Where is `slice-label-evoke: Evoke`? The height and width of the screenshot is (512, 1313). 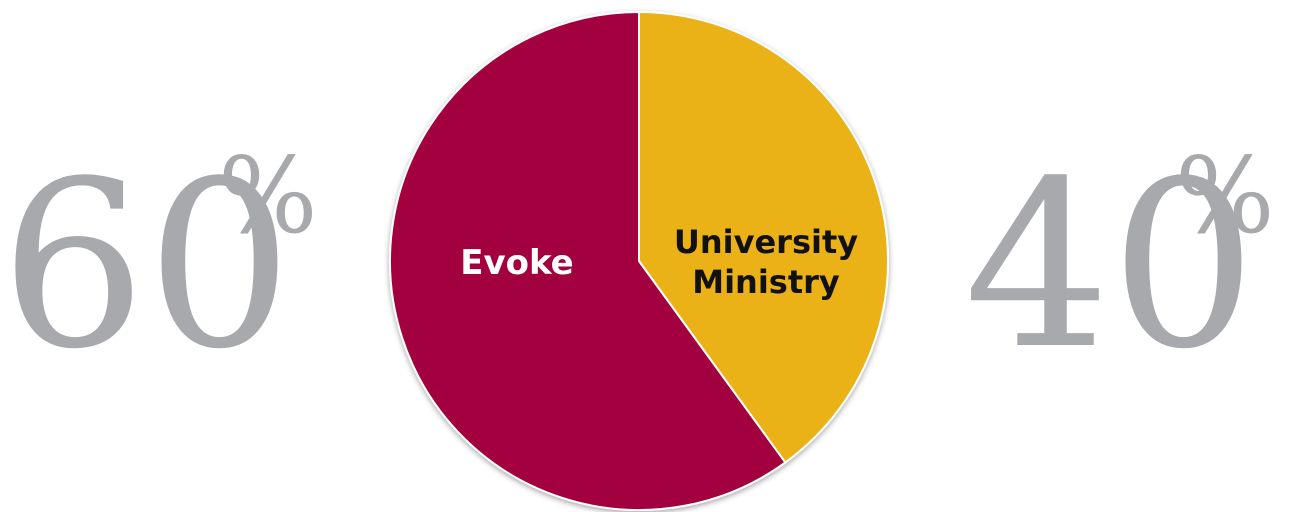 slice-label-evoke: Evoke is located at coordinates (517, 263).